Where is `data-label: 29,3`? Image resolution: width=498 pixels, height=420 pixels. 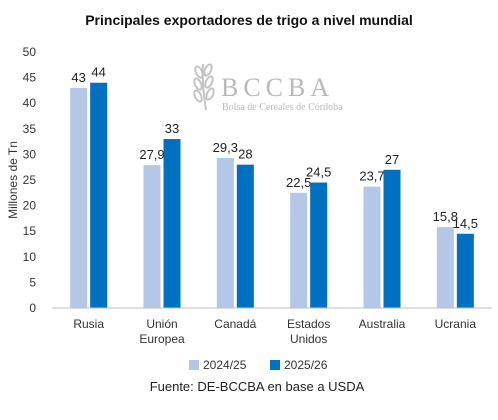
data-label: 29,3 is located at coordinates (225, 147).